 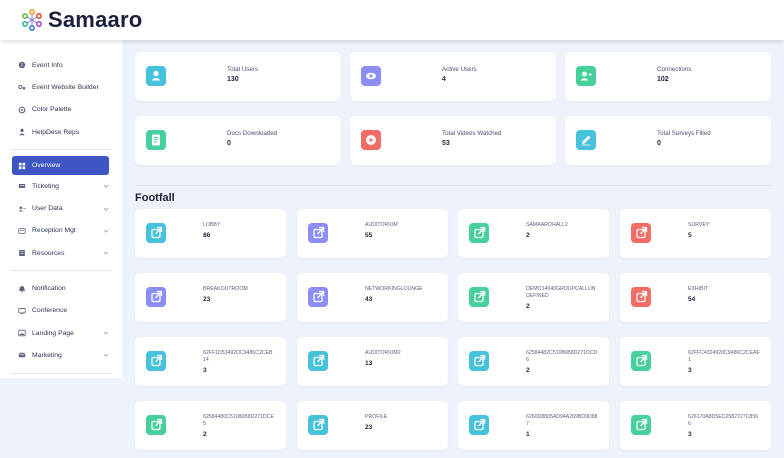 What do you see at coordinates (54, 231) in the screenshot?
I see `sidebar-item-label: Reception Mgt` at bounding box center [54, 231].